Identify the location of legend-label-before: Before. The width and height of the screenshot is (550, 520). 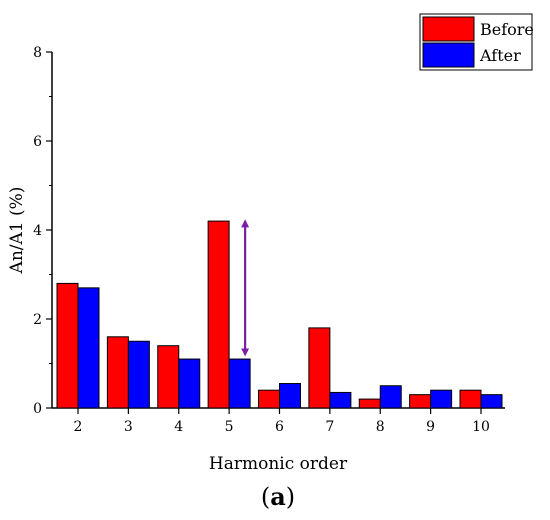
(507, 29).